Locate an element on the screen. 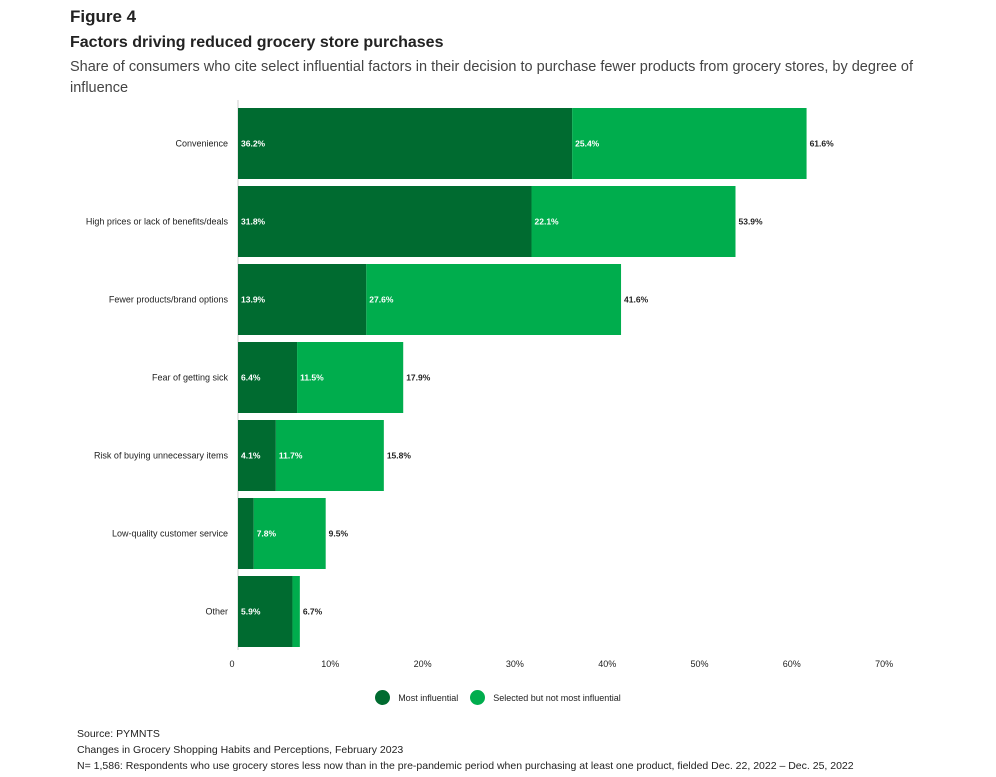 The image size is (996, 777). category-label-fear-of-getting-sick: Fear of getting sick is located at coordinates (190, 378).